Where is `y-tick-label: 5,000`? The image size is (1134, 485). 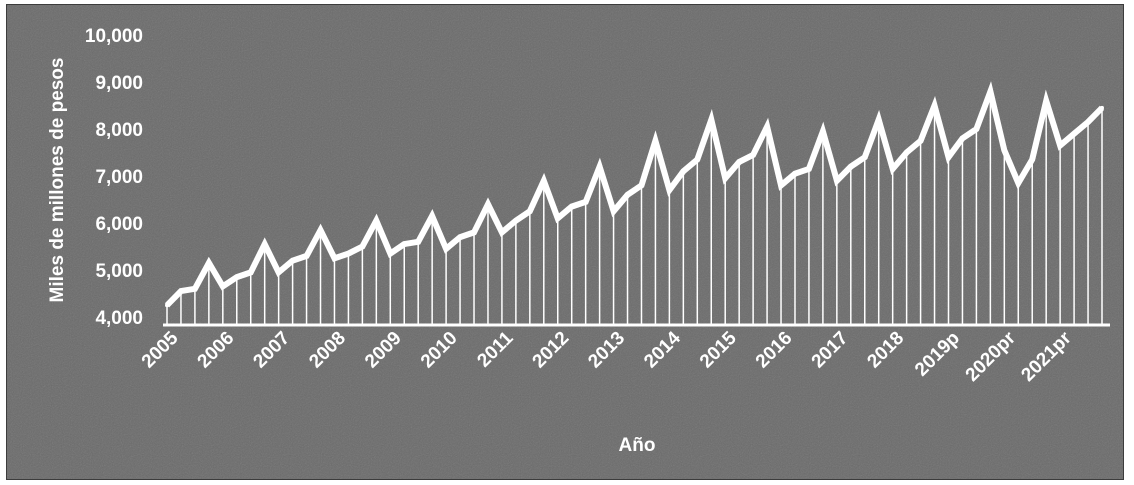
y-tick-label: 5,000 is located at coordinates (119, 271).